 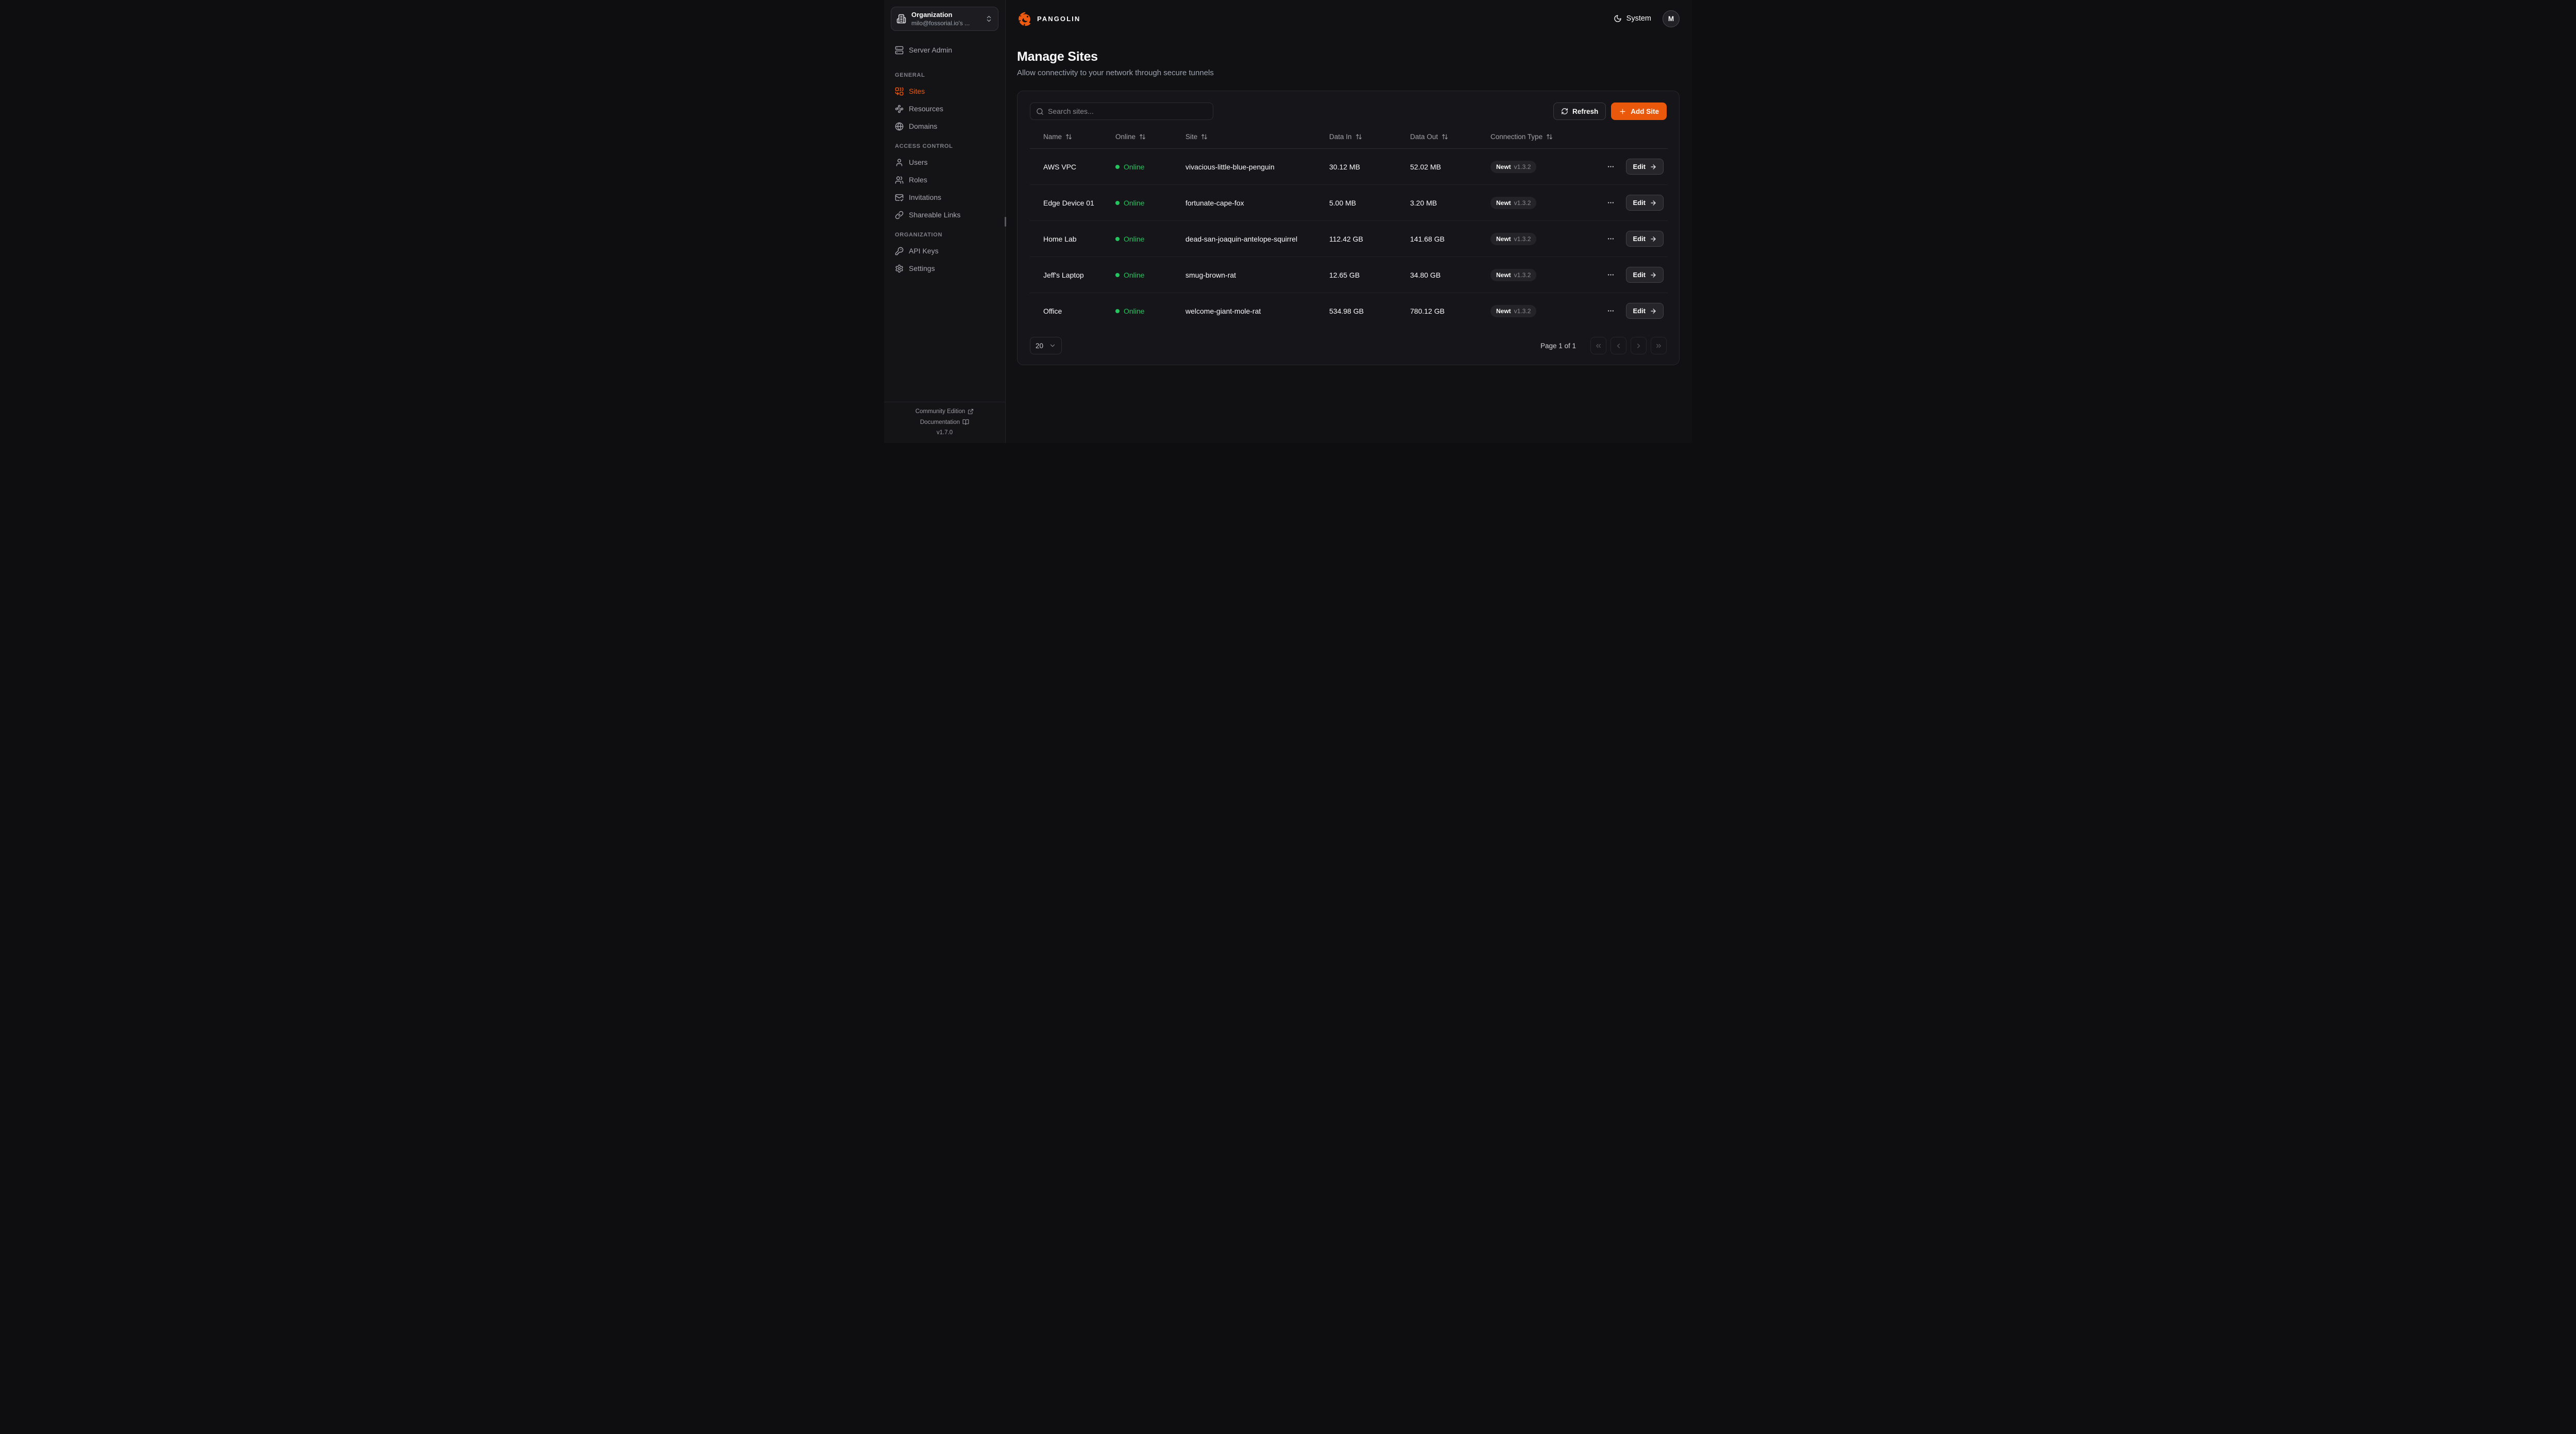 I want to click on sidebar-item-label: Users, so click(x=918, y=162).